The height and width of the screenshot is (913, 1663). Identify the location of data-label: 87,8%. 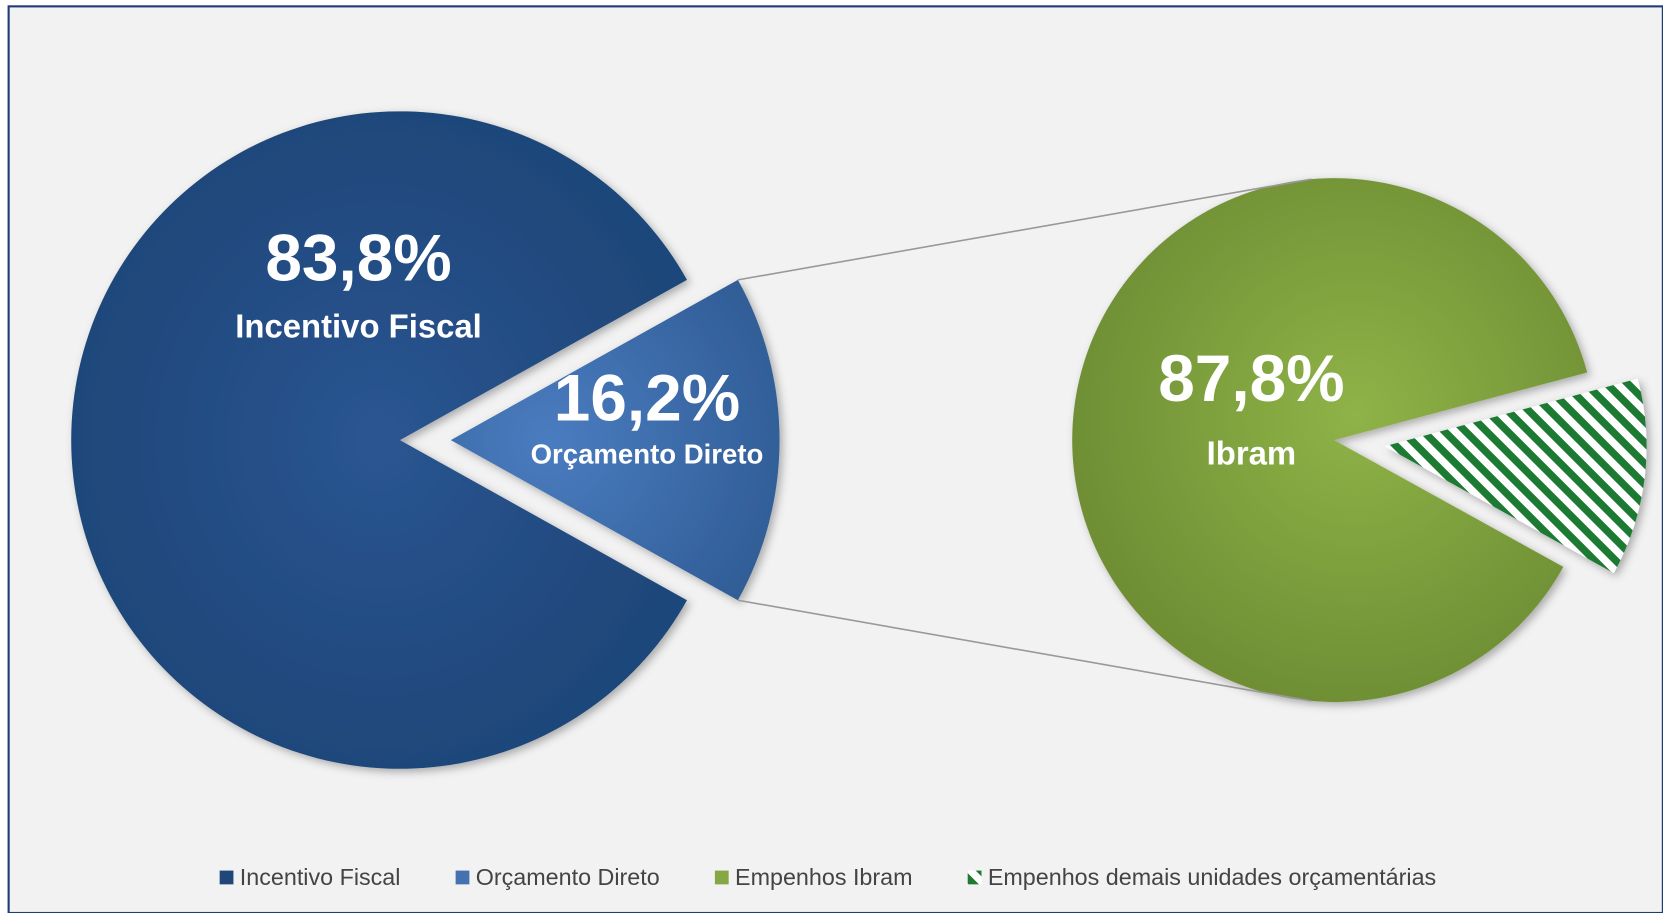
(1251, 378).